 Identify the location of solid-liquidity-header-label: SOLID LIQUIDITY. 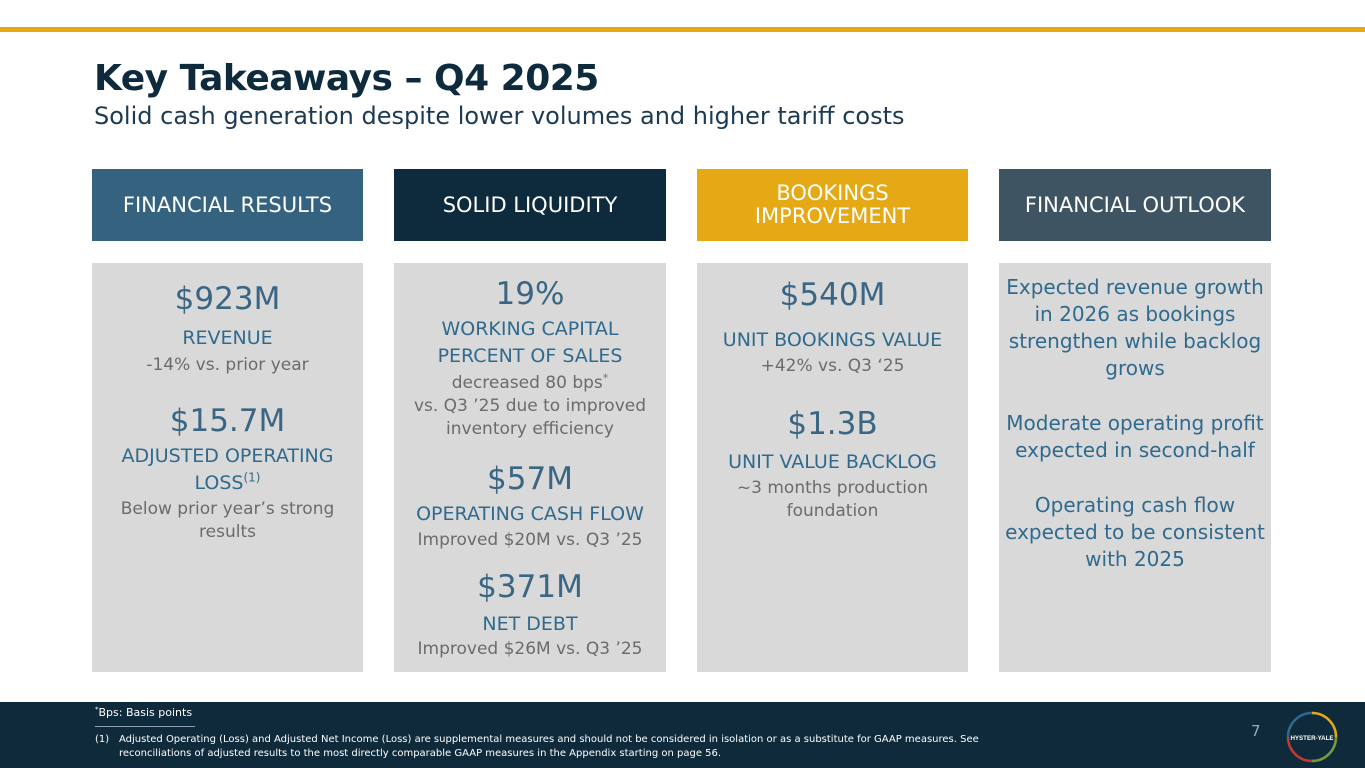
(530, 204).